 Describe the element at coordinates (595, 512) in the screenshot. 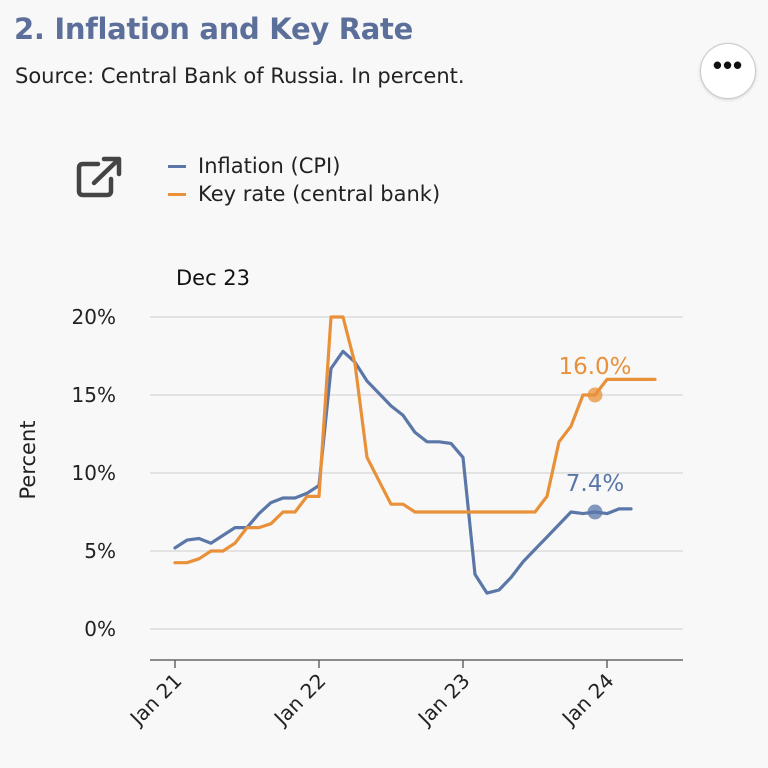

I see `highlight-point-inflation` at that location.